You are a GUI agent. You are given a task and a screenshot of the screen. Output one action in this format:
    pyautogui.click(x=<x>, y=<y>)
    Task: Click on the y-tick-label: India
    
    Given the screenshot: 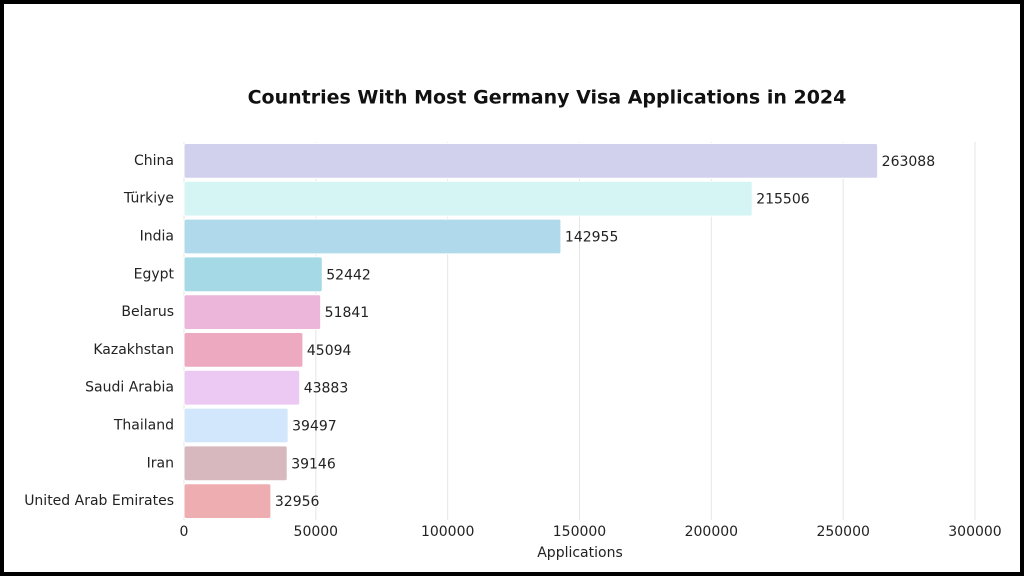 What is the action you would take?
    pyautogui.click(x=157, y=237)
    